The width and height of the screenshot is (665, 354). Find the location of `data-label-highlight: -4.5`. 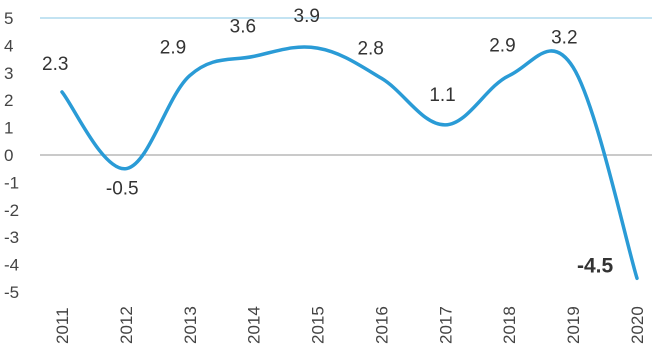

data-label-highlight: -4.5 is located at coordinates (595, 265).